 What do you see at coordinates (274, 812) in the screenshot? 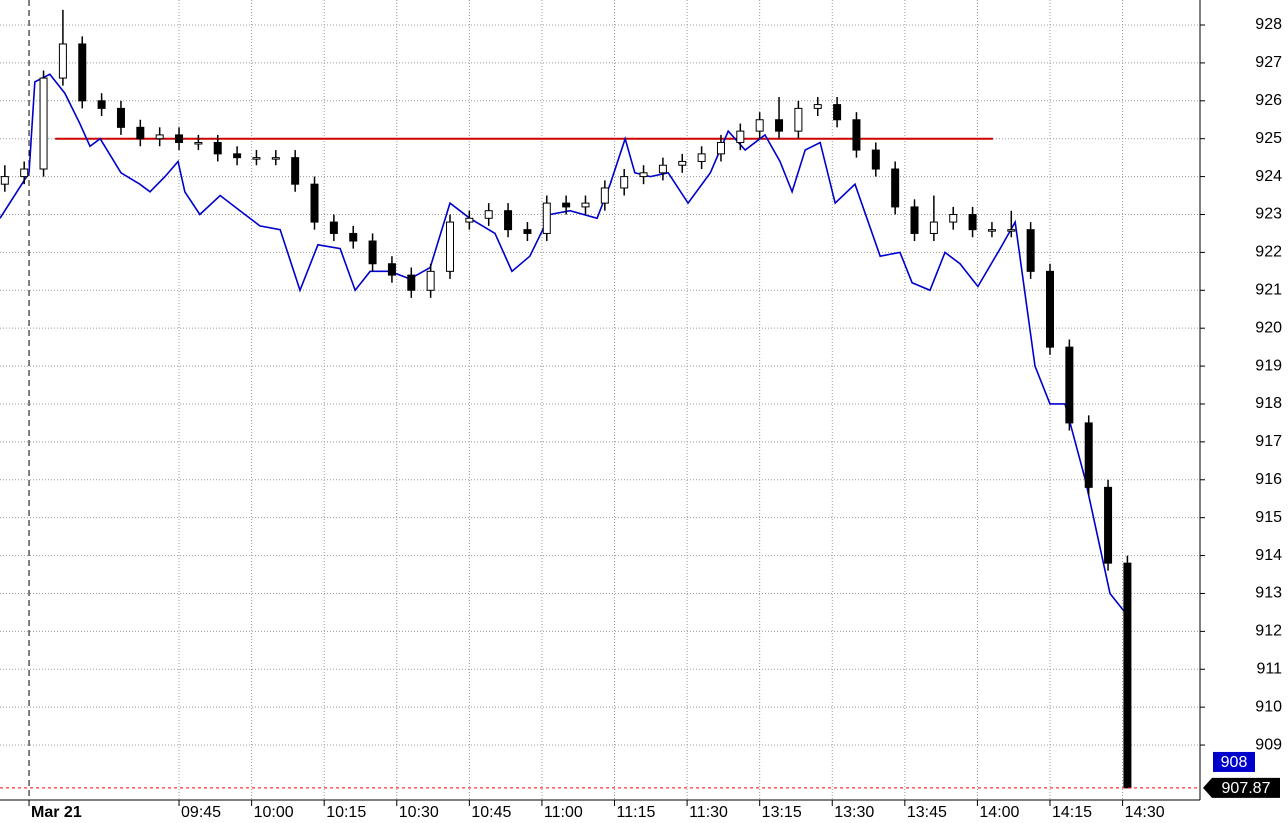
I see `x-tick-label: 10:00` at bounding box center [274, 812].